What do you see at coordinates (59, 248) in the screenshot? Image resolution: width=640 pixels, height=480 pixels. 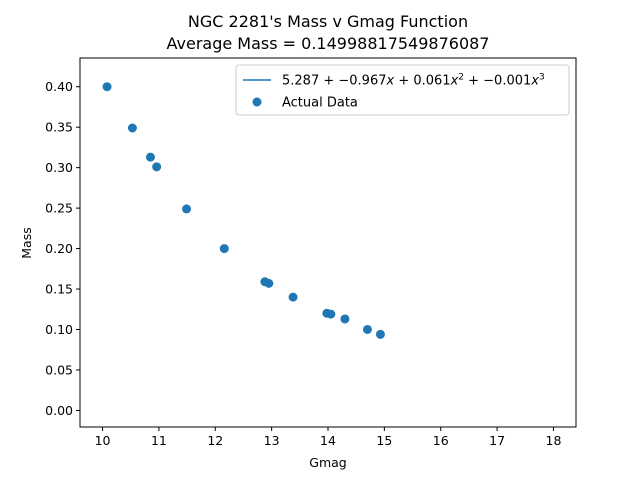 I see `y-tick-label: 0.20` at bounding box center [59, 248].